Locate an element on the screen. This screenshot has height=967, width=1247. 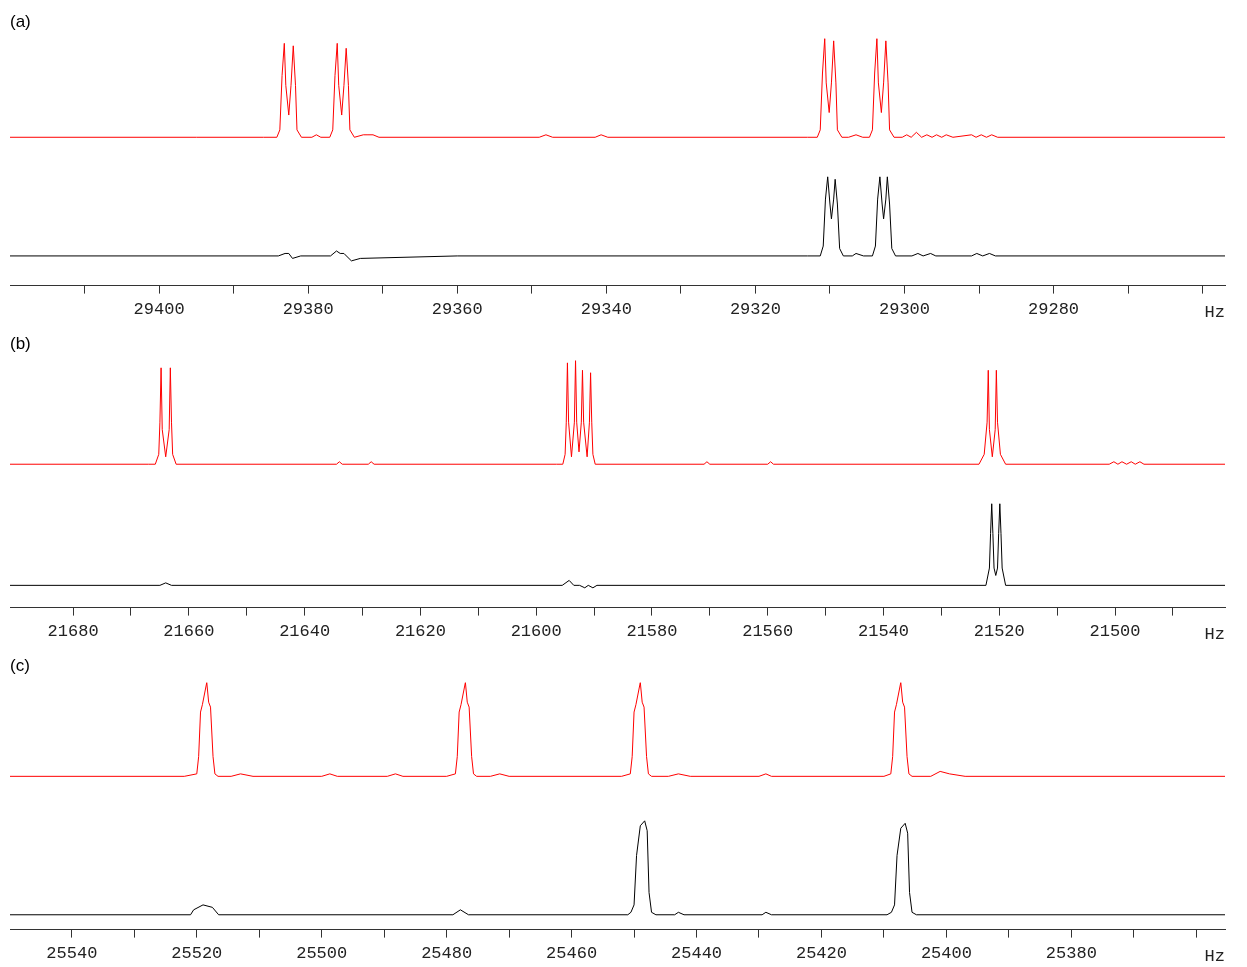
x-tick-label: 21620 is located at coordinates (420, 632).